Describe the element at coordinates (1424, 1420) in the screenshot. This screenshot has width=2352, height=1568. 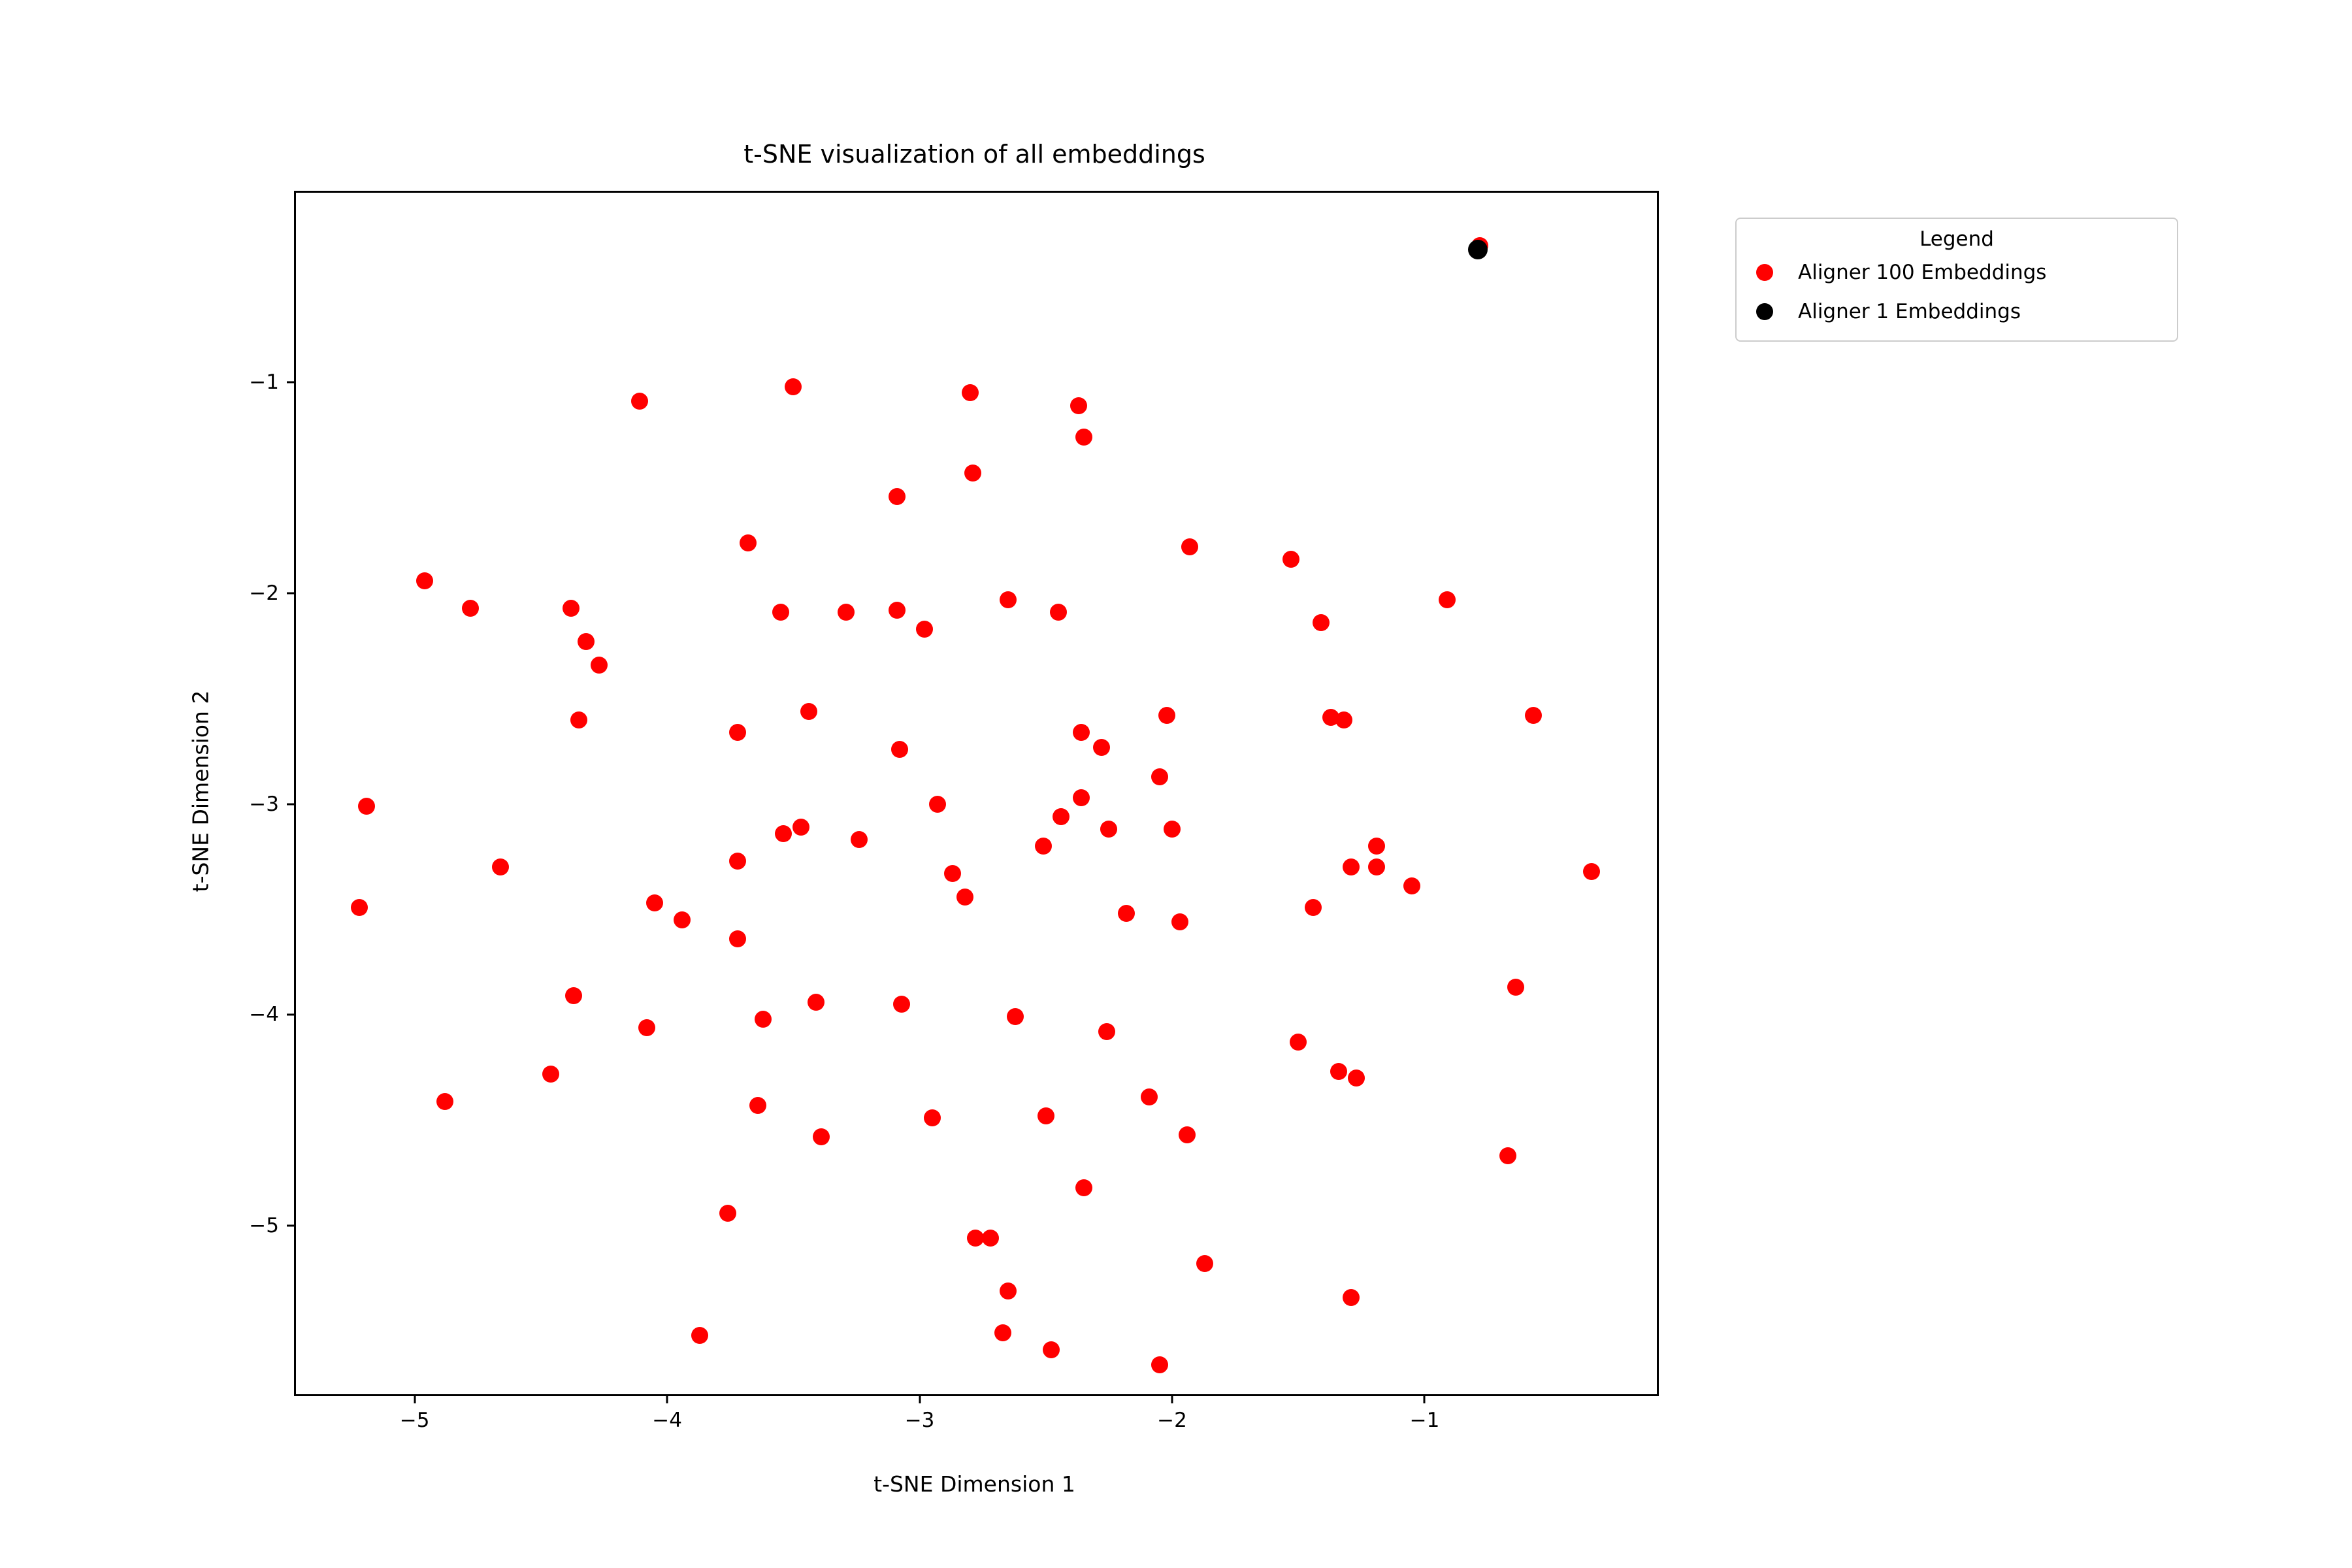
I see `x-tick-label: −1` at that location.